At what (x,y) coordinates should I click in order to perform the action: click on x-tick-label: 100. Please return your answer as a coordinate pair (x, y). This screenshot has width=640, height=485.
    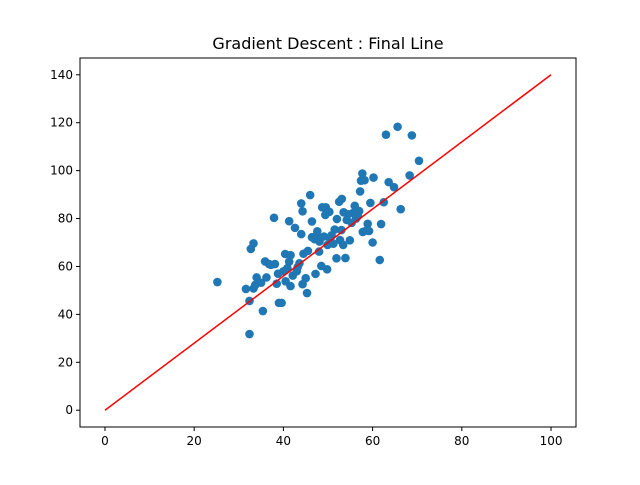
    Looking at the image, I should click on (551, 441).